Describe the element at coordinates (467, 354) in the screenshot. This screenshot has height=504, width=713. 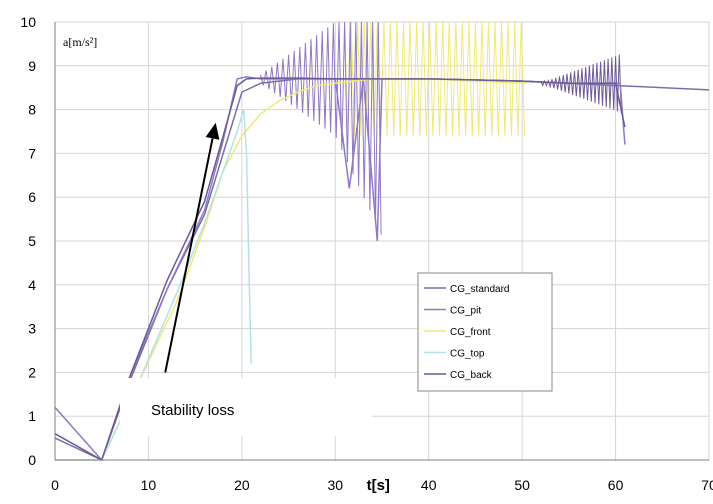
I see `legend-label: CG_top` at that location.